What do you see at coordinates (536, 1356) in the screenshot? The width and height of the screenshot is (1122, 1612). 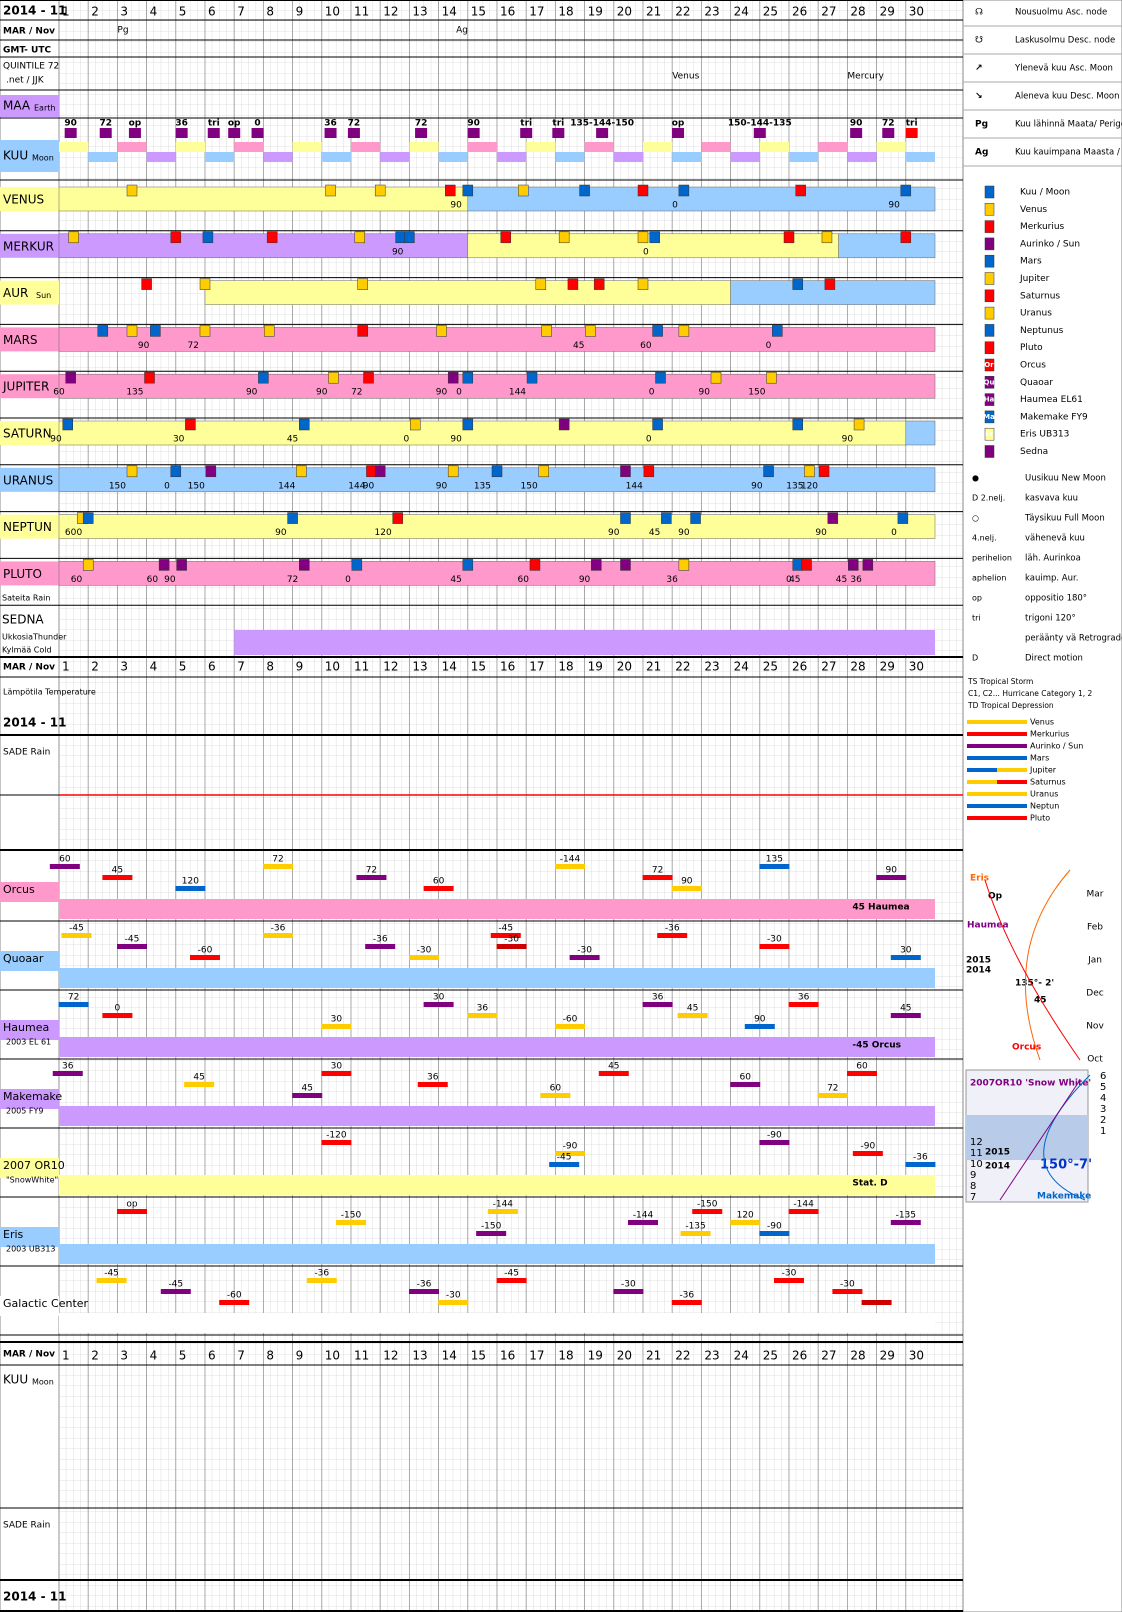 I see `day-number: 17` at bounding box center [536, 1356].